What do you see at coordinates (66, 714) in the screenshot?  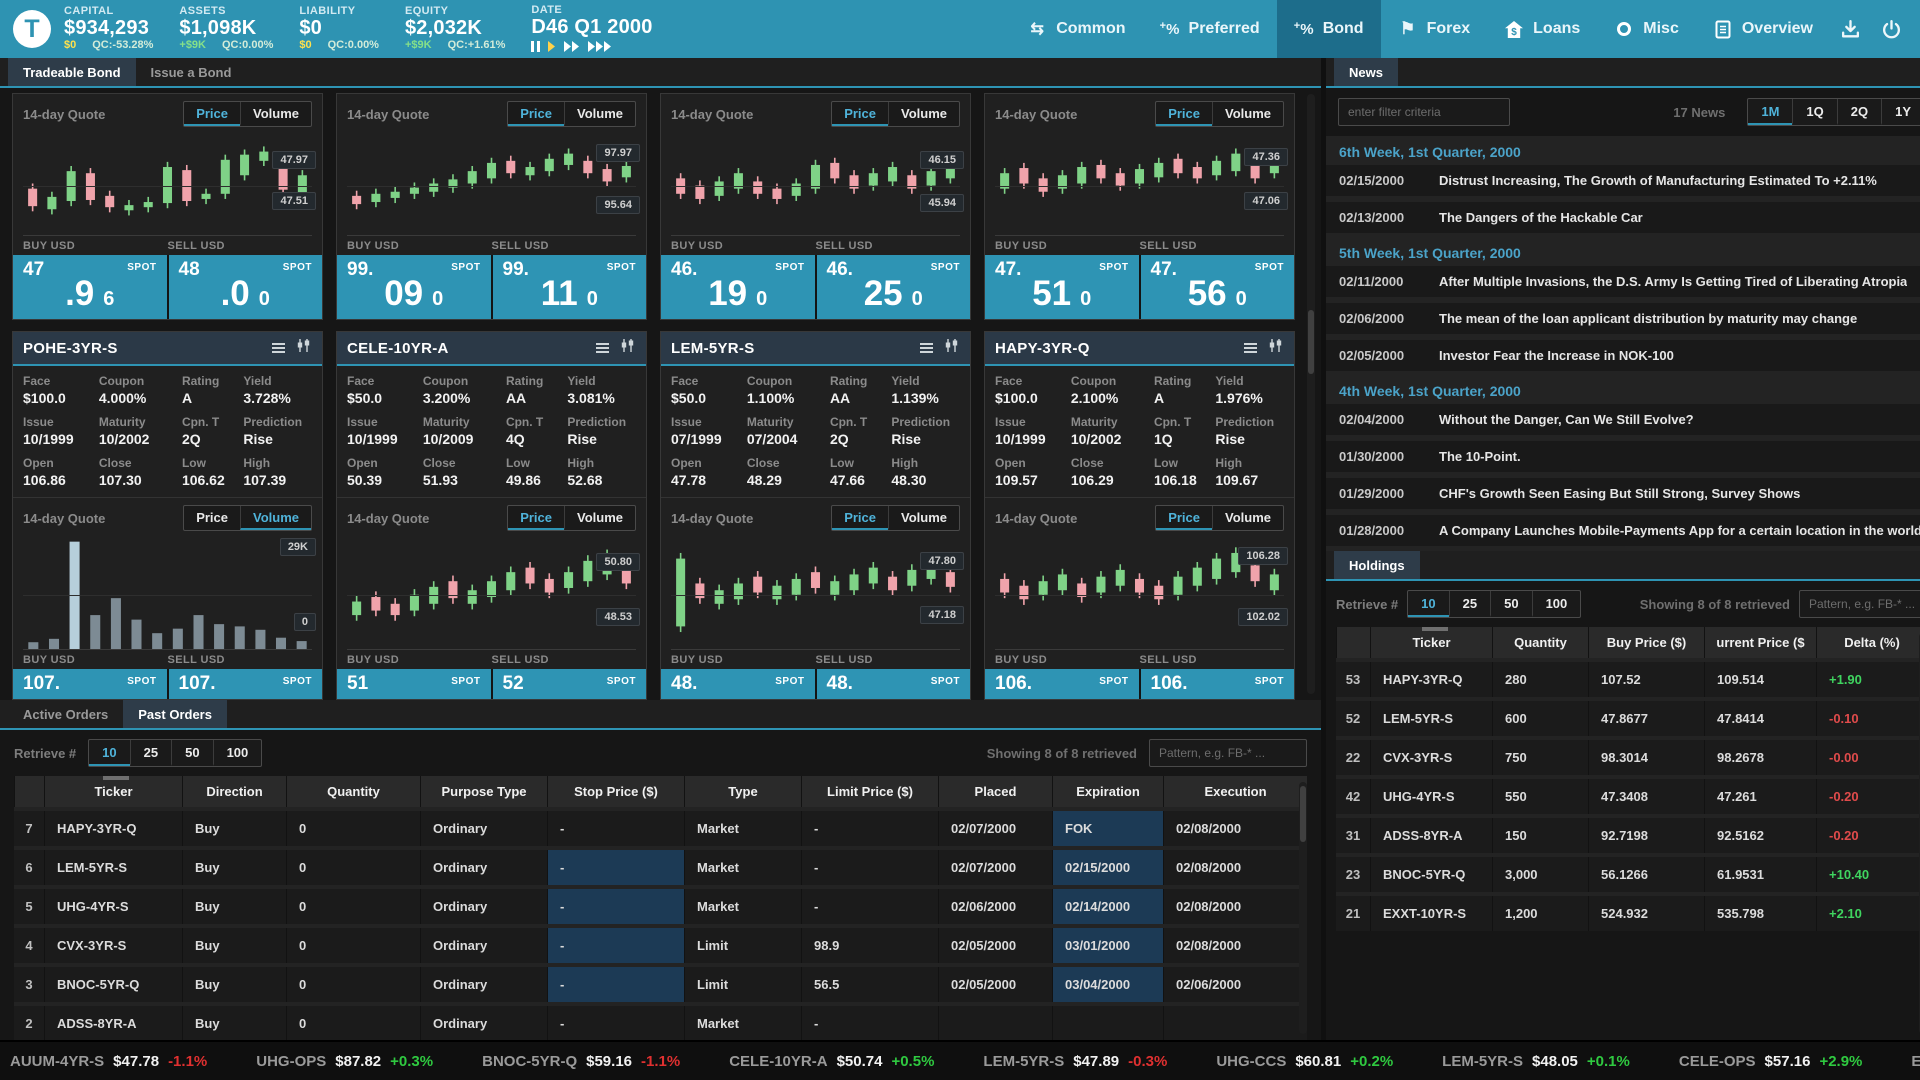 I see `tab-active-orders: Active Orders` at bounding box center [66, 714].